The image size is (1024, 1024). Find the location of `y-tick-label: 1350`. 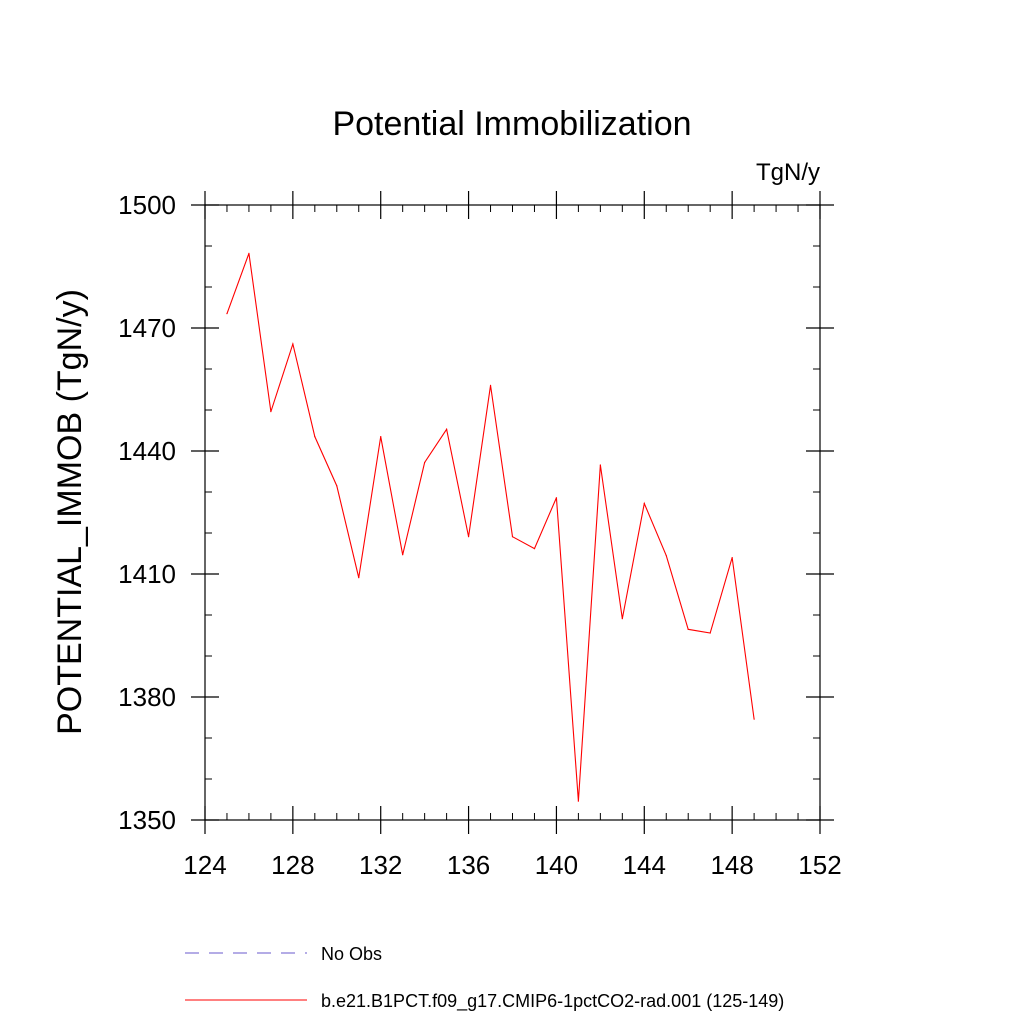

y-tick-label: 1350 is located at coordinates (147, 820).